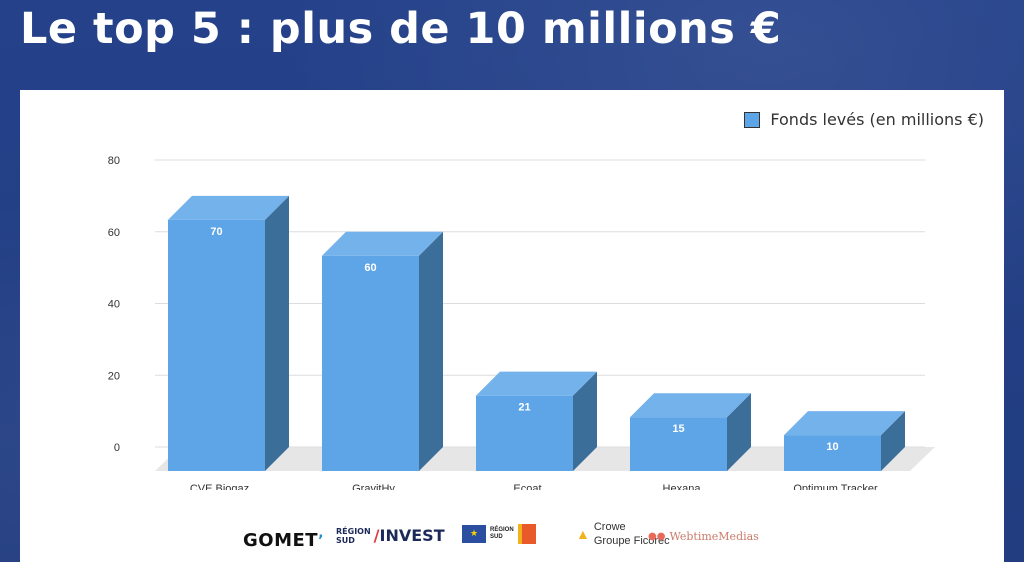 The height and width of the screenshot is (562, 1024). What do you see at coordinates (114, 161) in the screenshot?
I see `y-tick-label: 80` at bounding box center [114, 161].